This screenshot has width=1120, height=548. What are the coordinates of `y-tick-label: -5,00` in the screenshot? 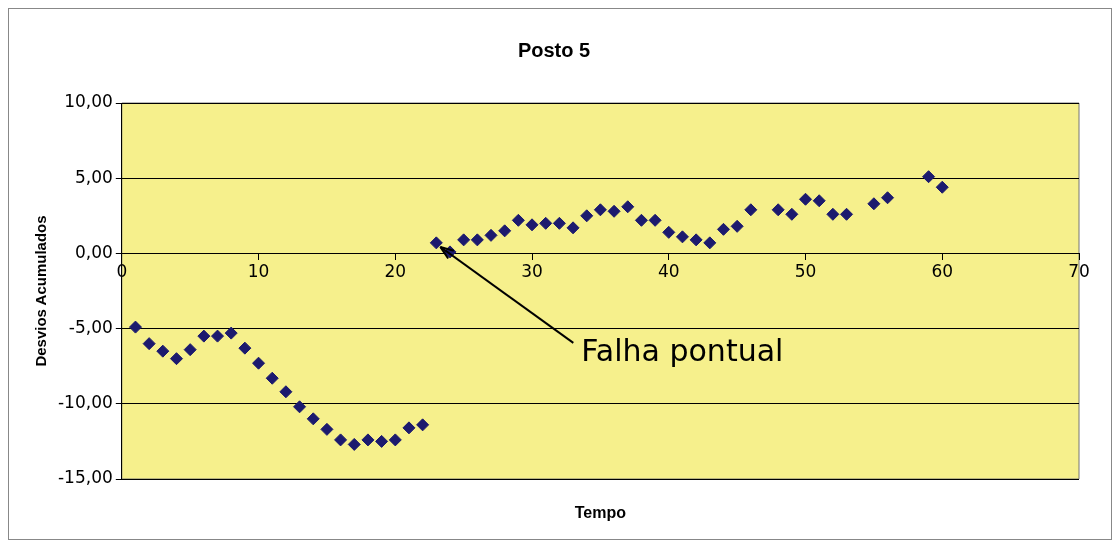 It's located at (90, 327).